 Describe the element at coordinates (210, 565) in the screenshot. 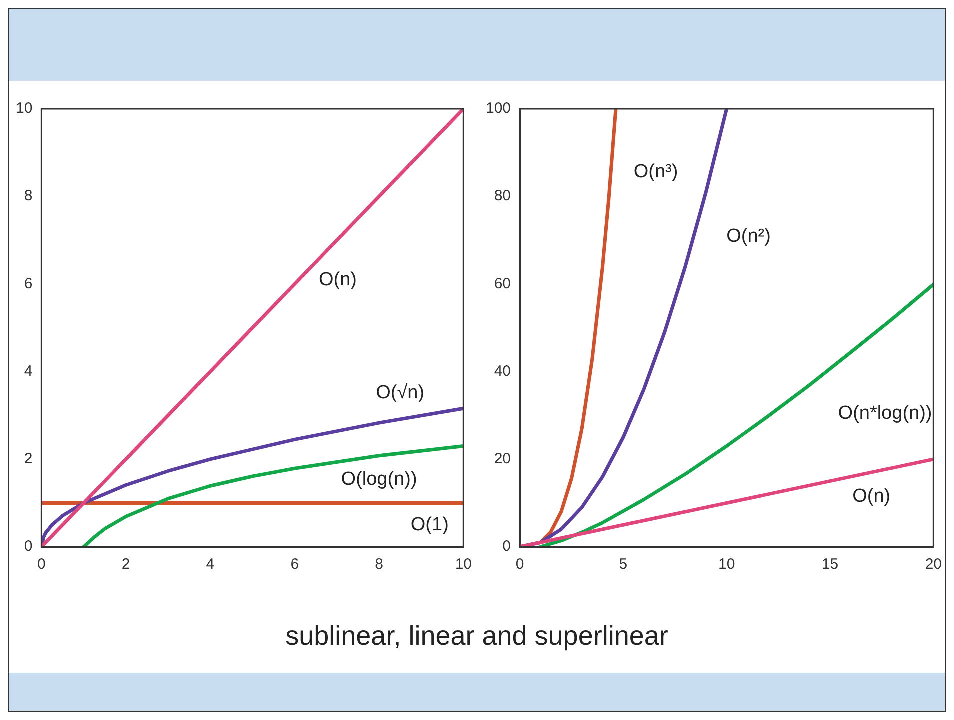

I see `x-tick-label: 4` at that location.